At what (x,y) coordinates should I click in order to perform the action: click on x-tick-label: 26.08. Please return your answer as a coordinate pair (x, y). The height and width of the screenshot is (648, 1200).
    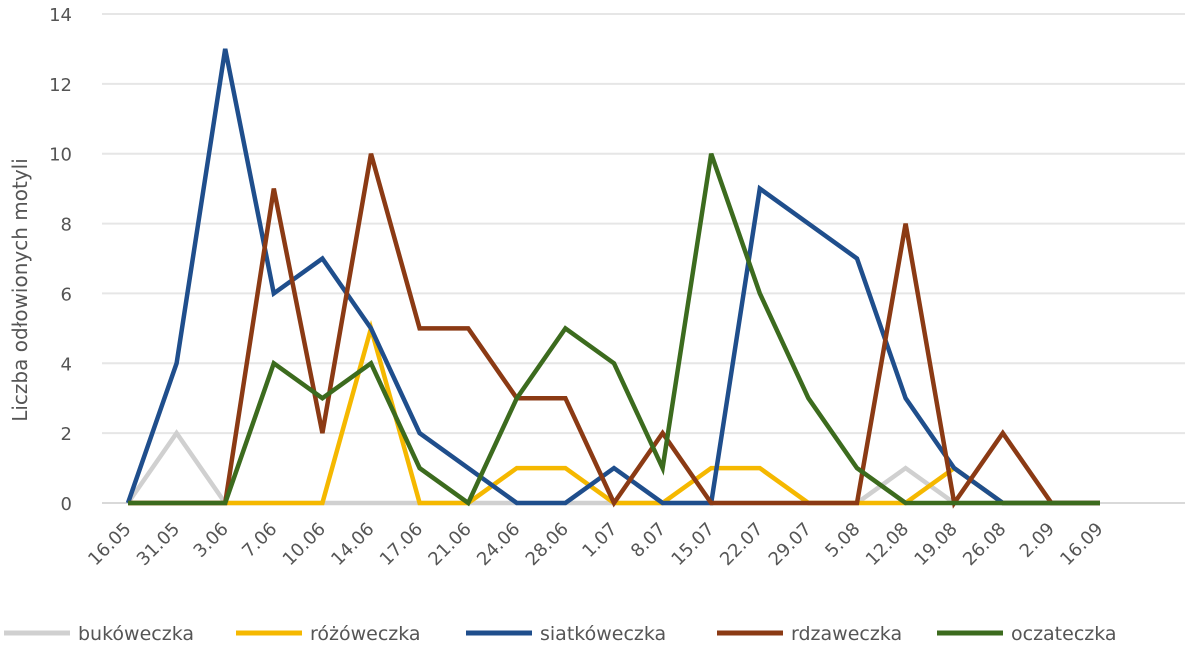
    Looking at the image, I should click on (984, 544).